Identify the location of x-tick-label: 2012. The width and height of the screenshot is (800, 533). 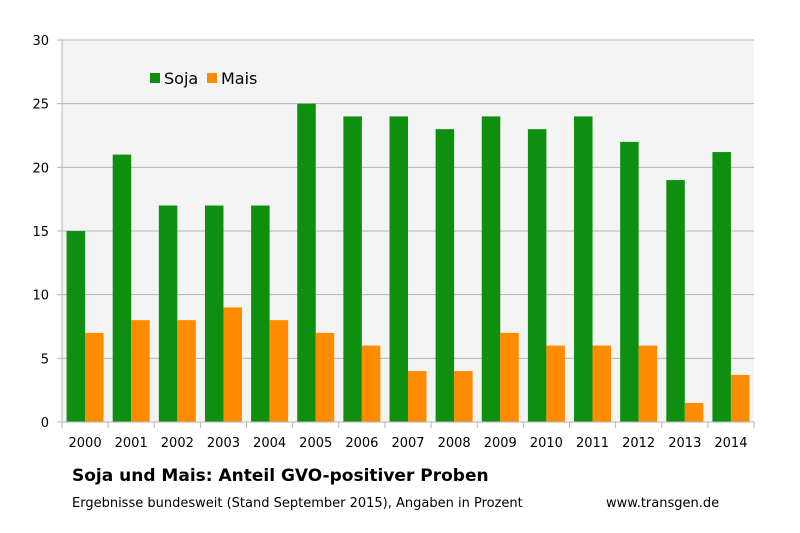
(638, 443).